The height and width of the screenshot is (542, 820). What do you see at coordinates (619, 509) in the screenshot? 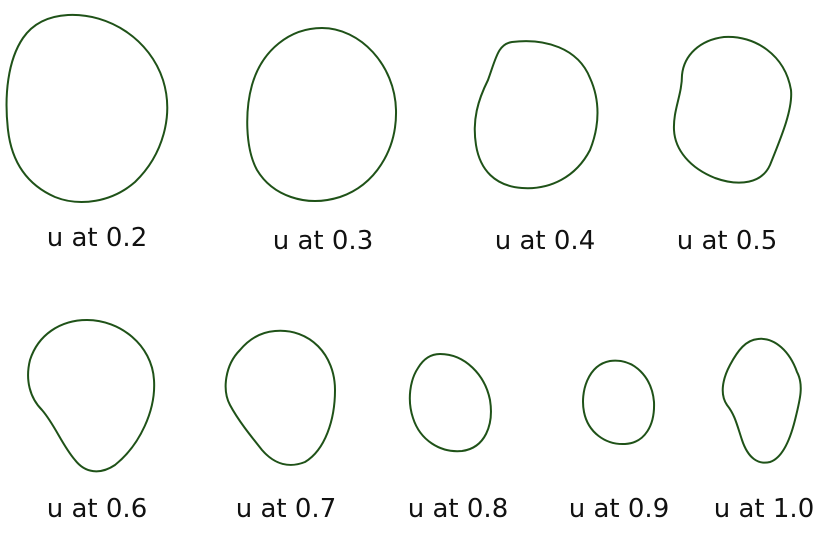
I see `panel-label: u at 0.9` at bounding box center [619, 509].